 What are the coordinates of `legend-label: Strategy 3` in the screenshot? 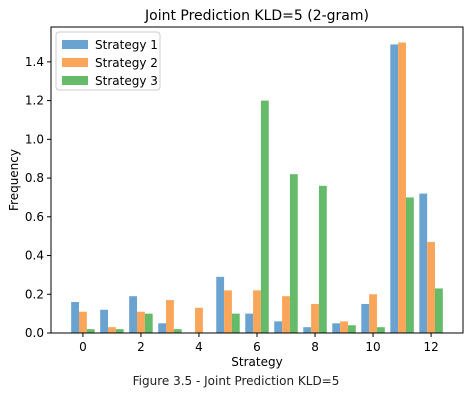 It's located at (126, 81).